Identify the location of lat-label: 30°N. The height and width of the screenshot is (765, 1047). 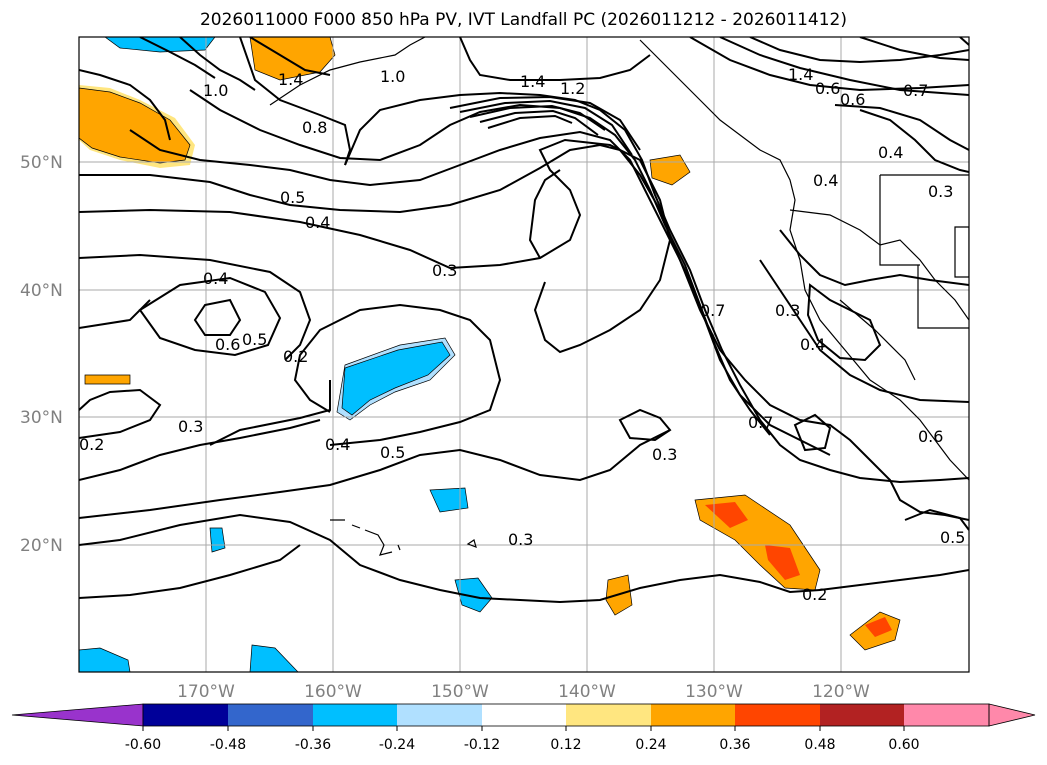
(41, 418).